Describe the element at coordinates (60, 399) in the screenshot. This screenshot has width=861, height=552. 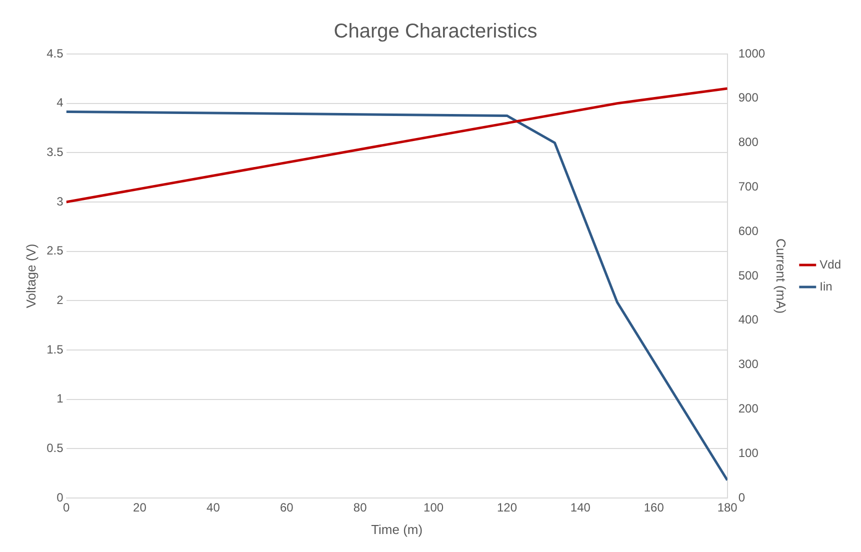
I see `y-tick-label: 1` at that location.